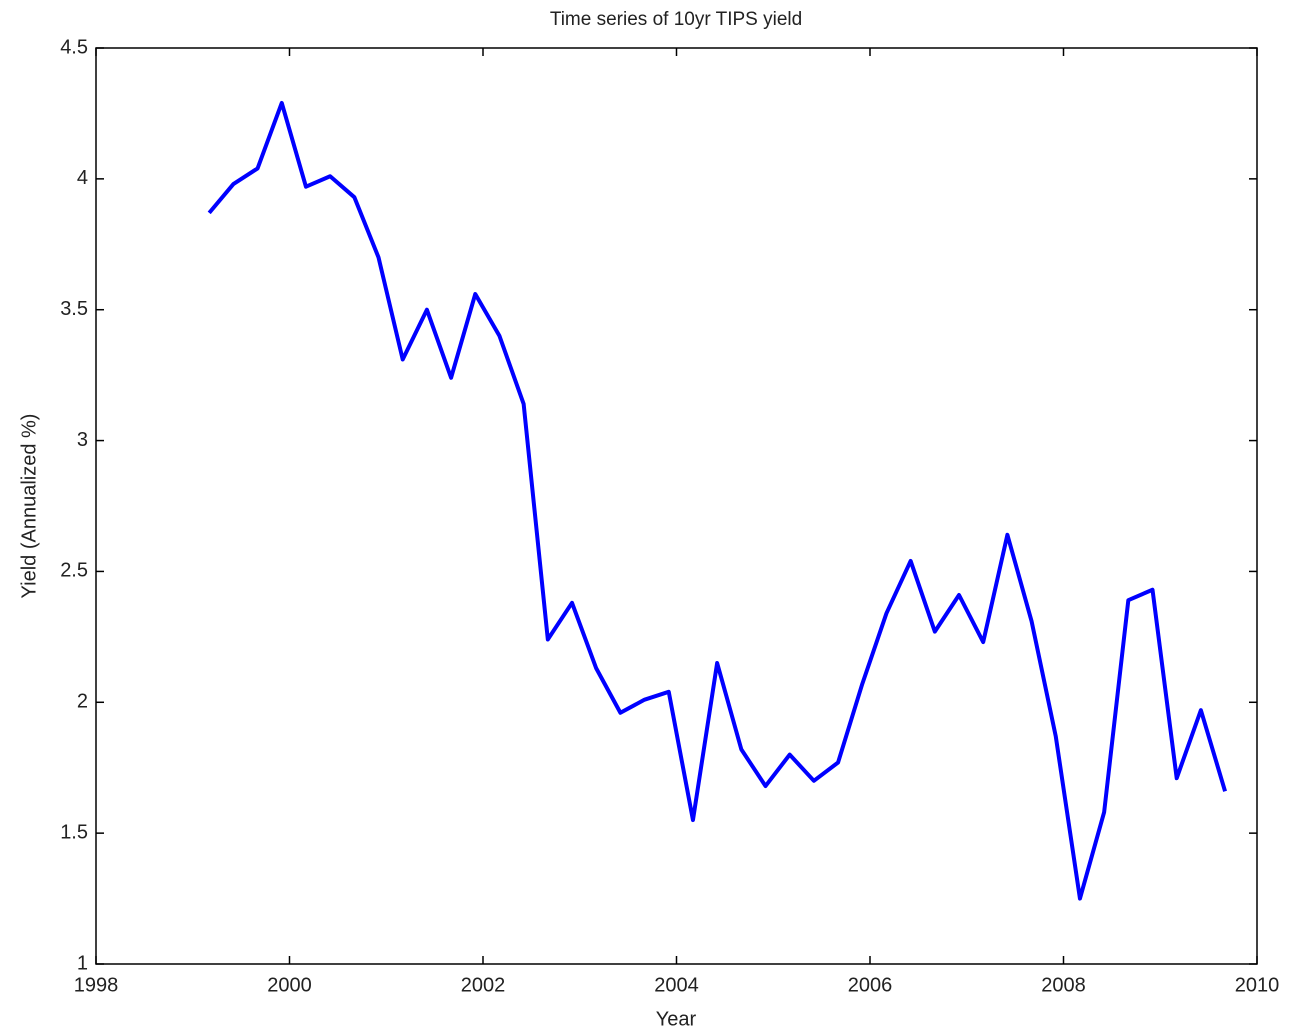 The height and width of the screenshot is (1034, 1289). What do you see at coordinates (676, 985) in the screenshot?
I see `x-tick-label: 2004` at bounding box center [676, 985].